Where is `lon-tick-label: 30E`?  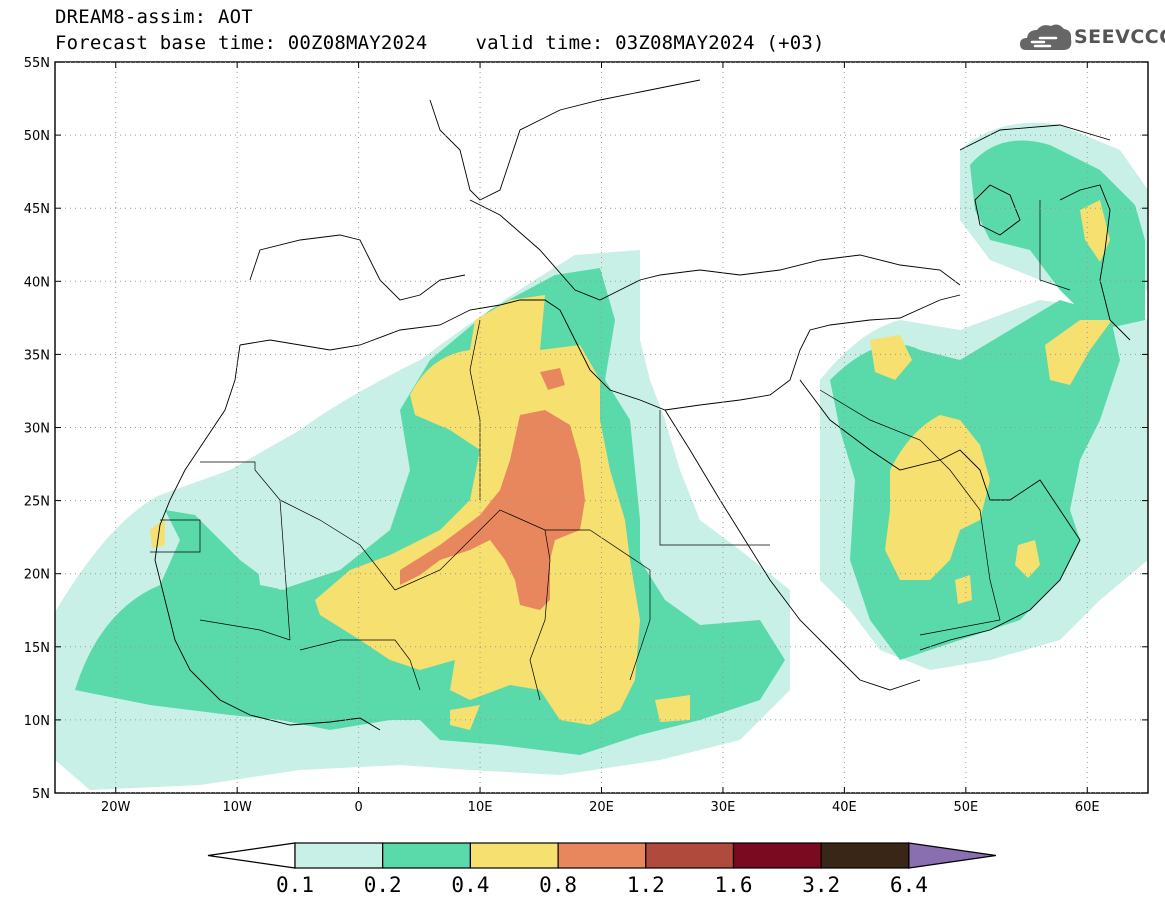
lon-tick-label: 30E is located at coordinates (723, 807).